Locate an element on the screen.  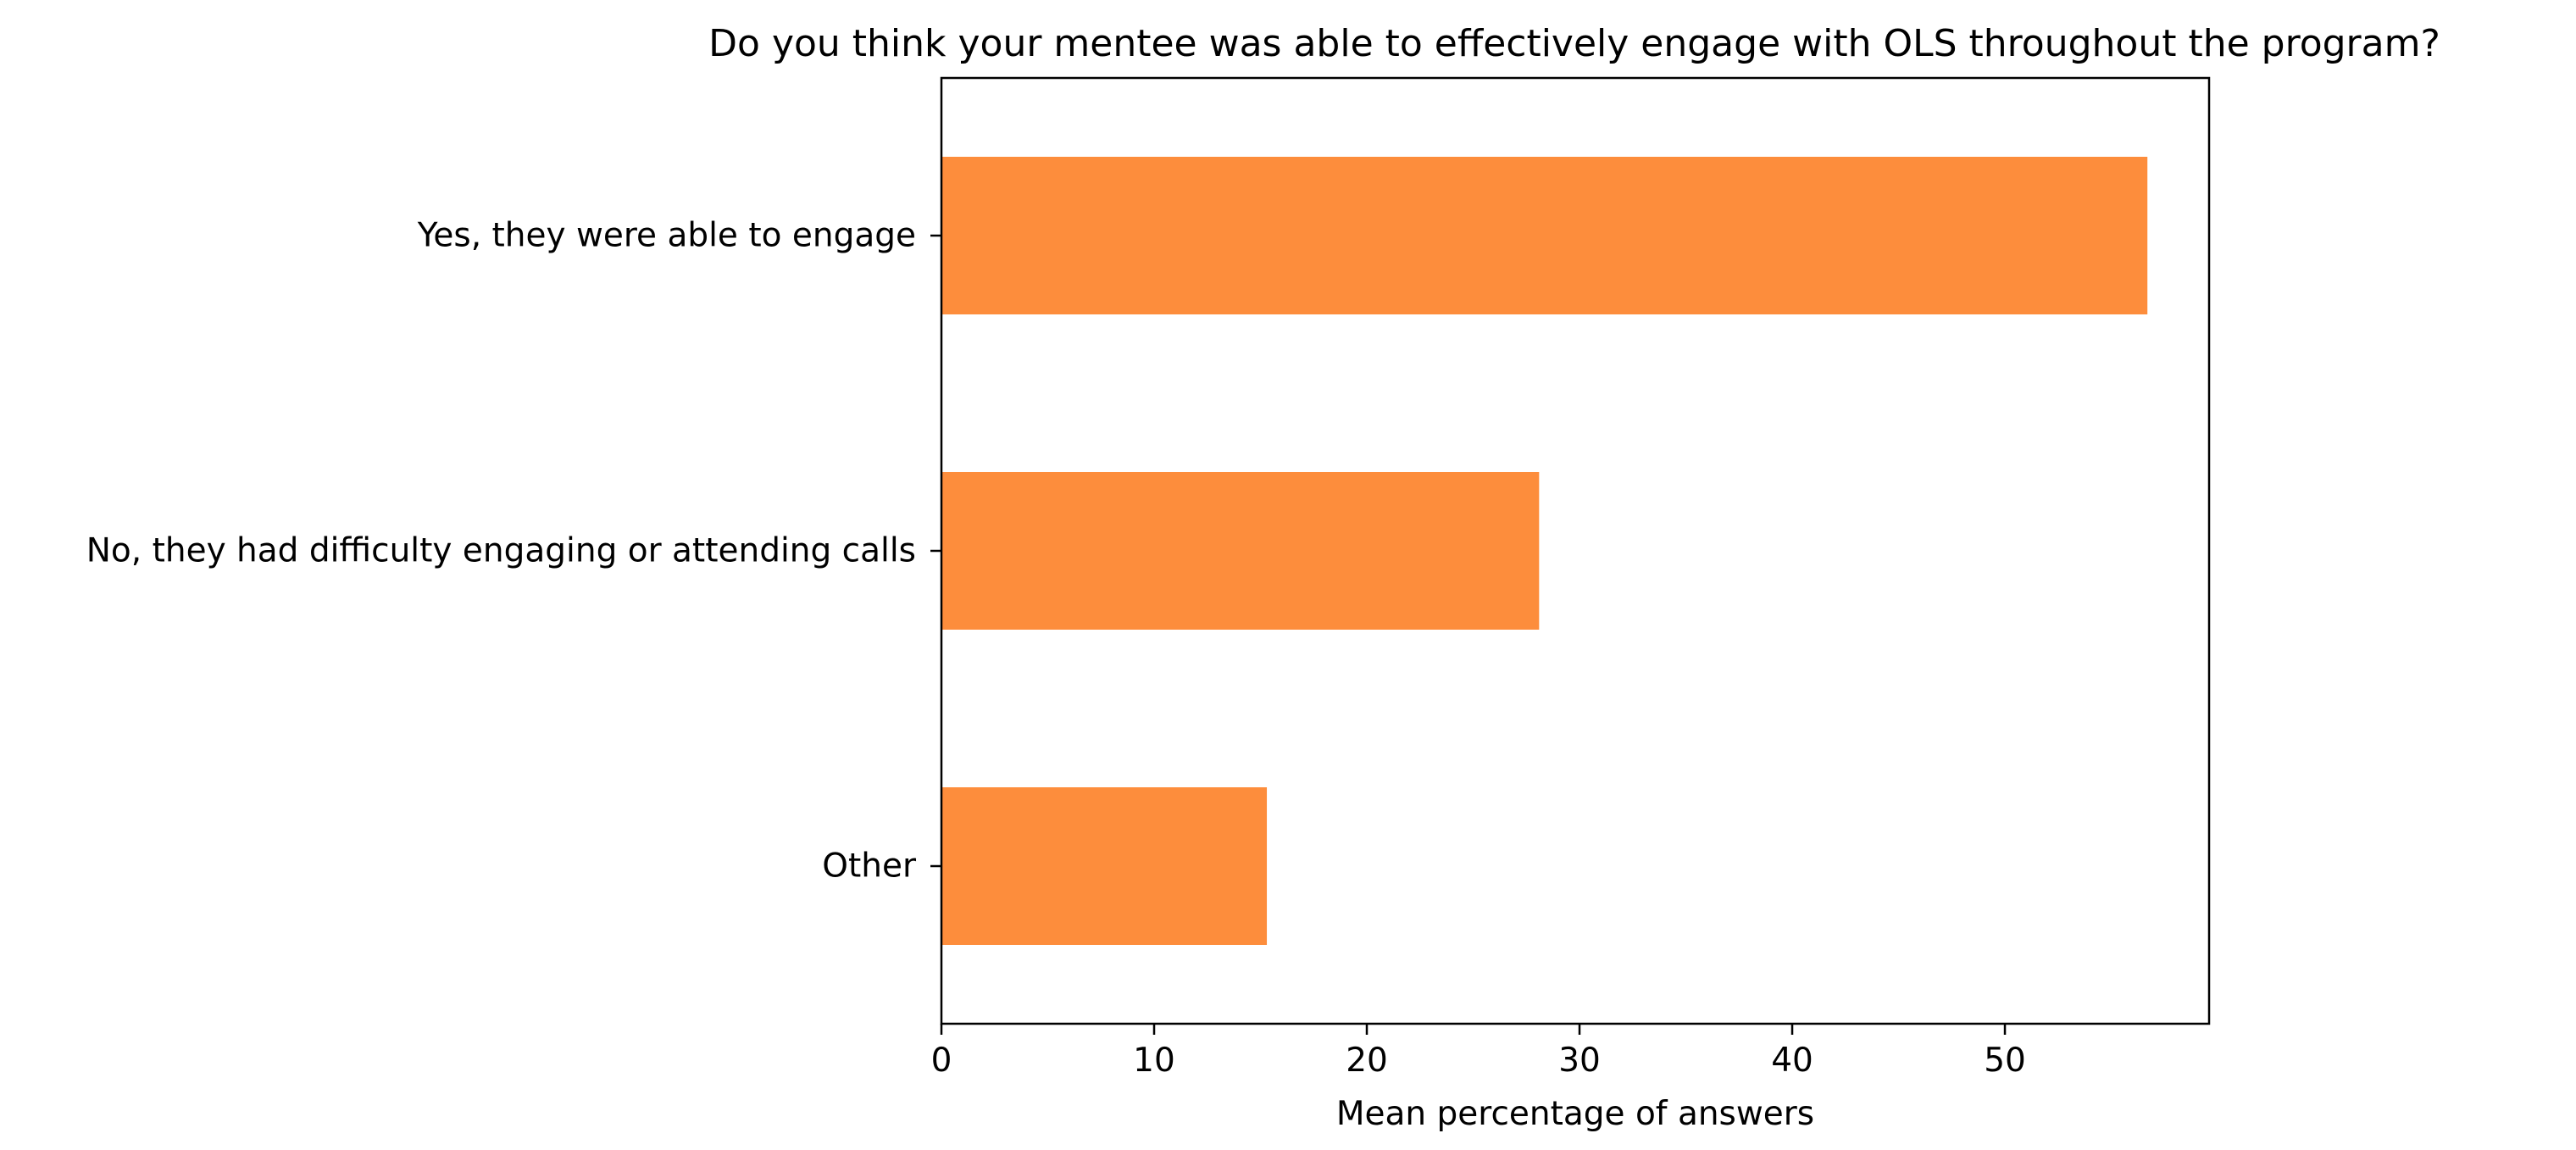
x-axis-ticks: 0 10 20 30 40 50 is located at coordinates (1478, 1052).